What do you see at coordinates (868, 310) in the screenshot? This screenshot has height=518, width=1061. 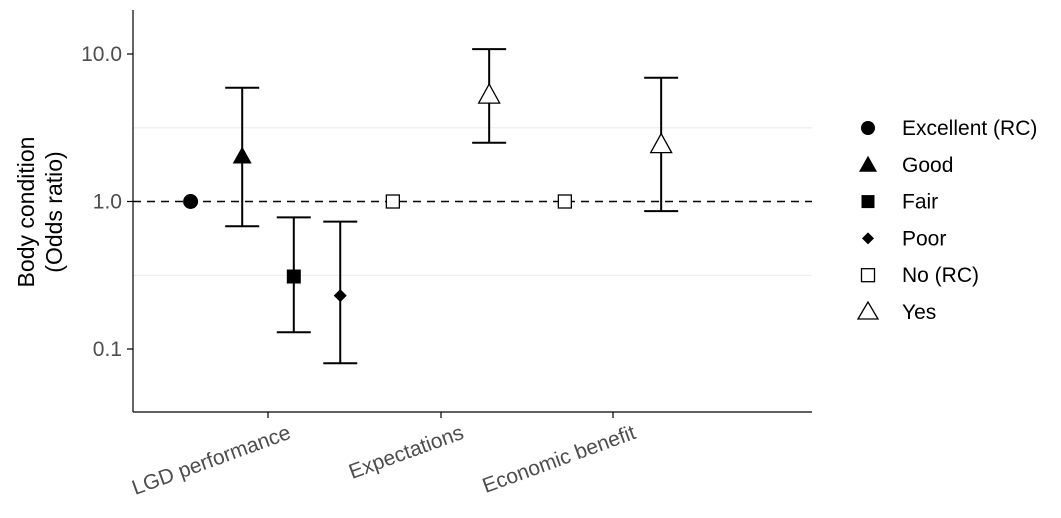 I see `legend-key-yes` at bounding box center [868, 310].